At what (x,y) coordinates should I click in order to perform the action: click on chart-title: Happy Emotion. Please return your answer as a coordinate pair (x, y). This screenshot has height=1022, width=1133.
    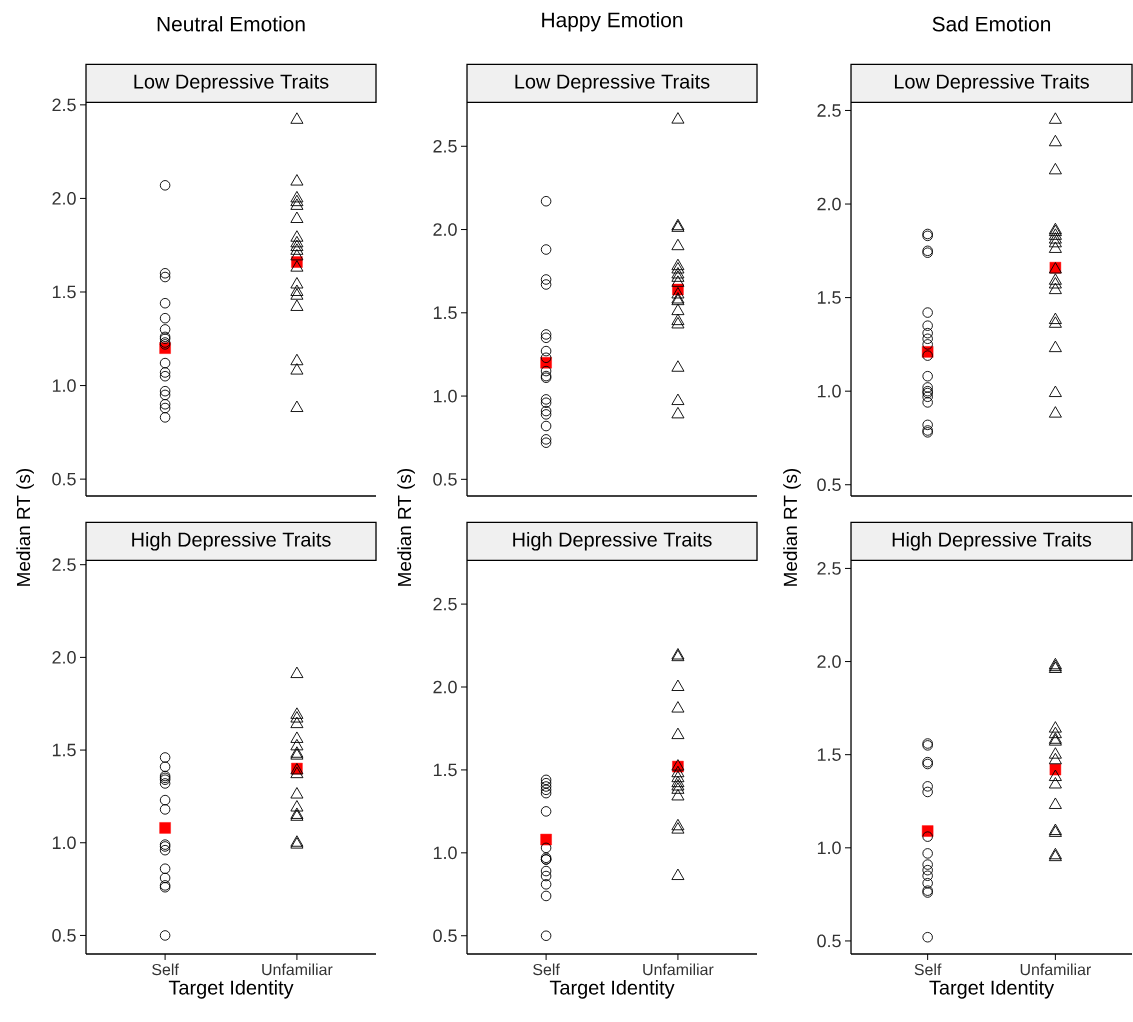
    Looking at the image, I should click on (612, 21).